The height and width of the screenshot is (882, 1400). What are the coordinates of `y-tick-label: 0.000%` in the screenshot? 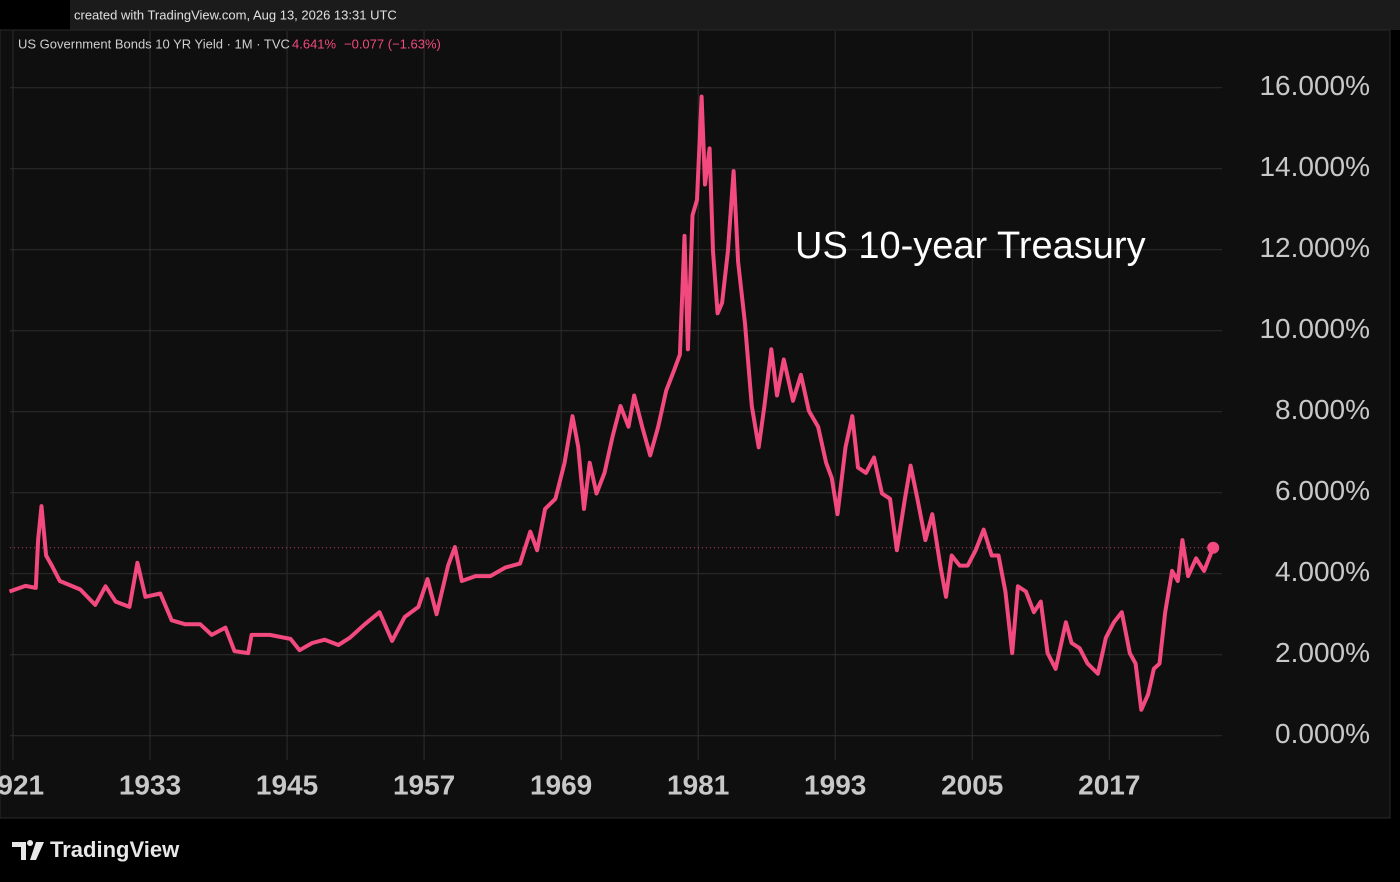 It's located at (1322, 733).